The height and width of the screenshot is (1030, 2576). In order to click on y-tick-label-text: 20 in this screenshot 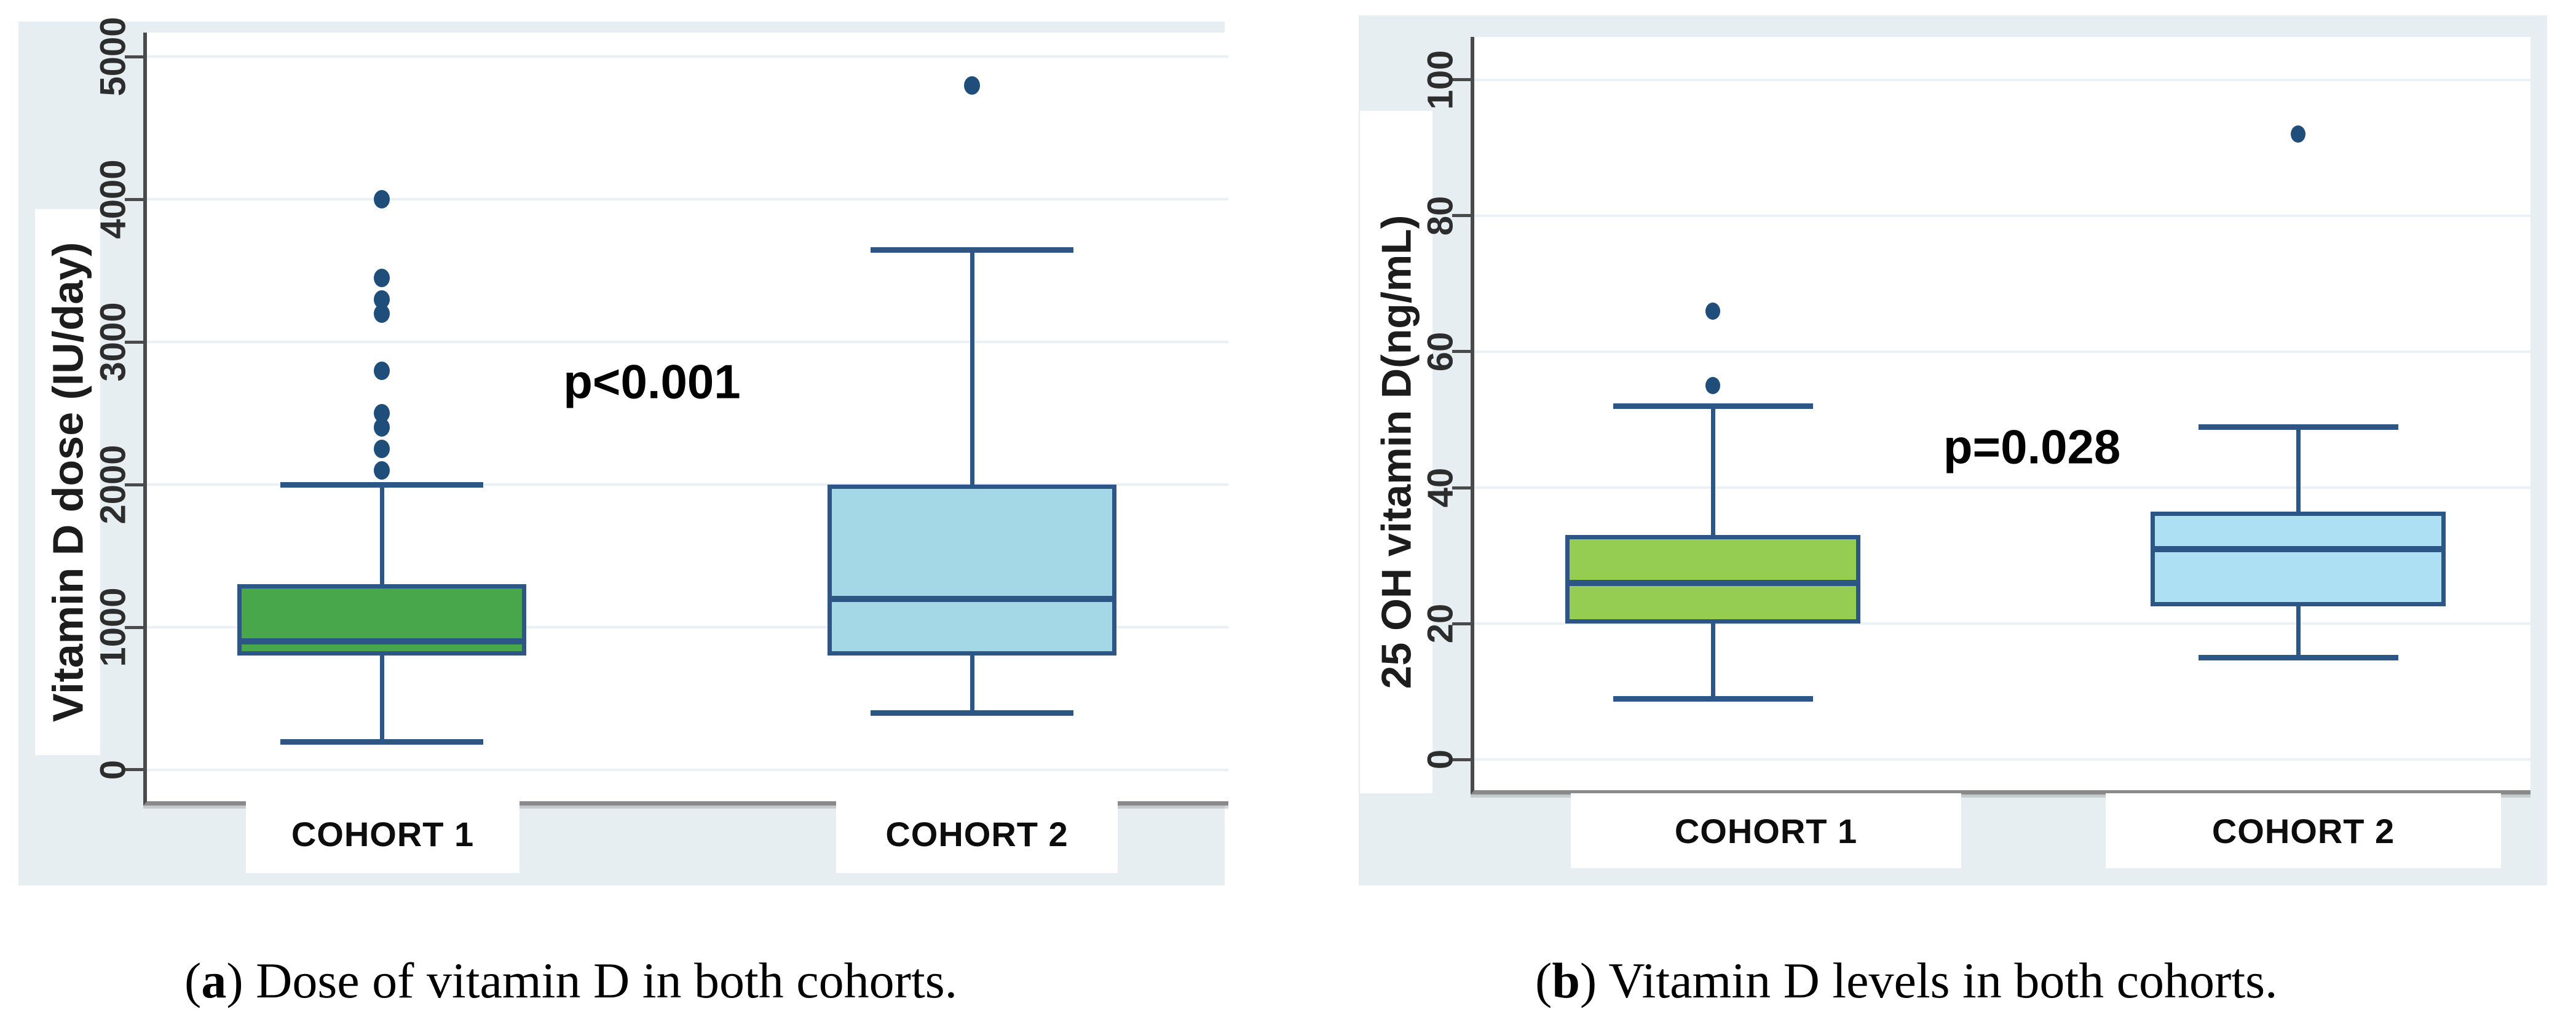, I will do `click(1441, 623)`.